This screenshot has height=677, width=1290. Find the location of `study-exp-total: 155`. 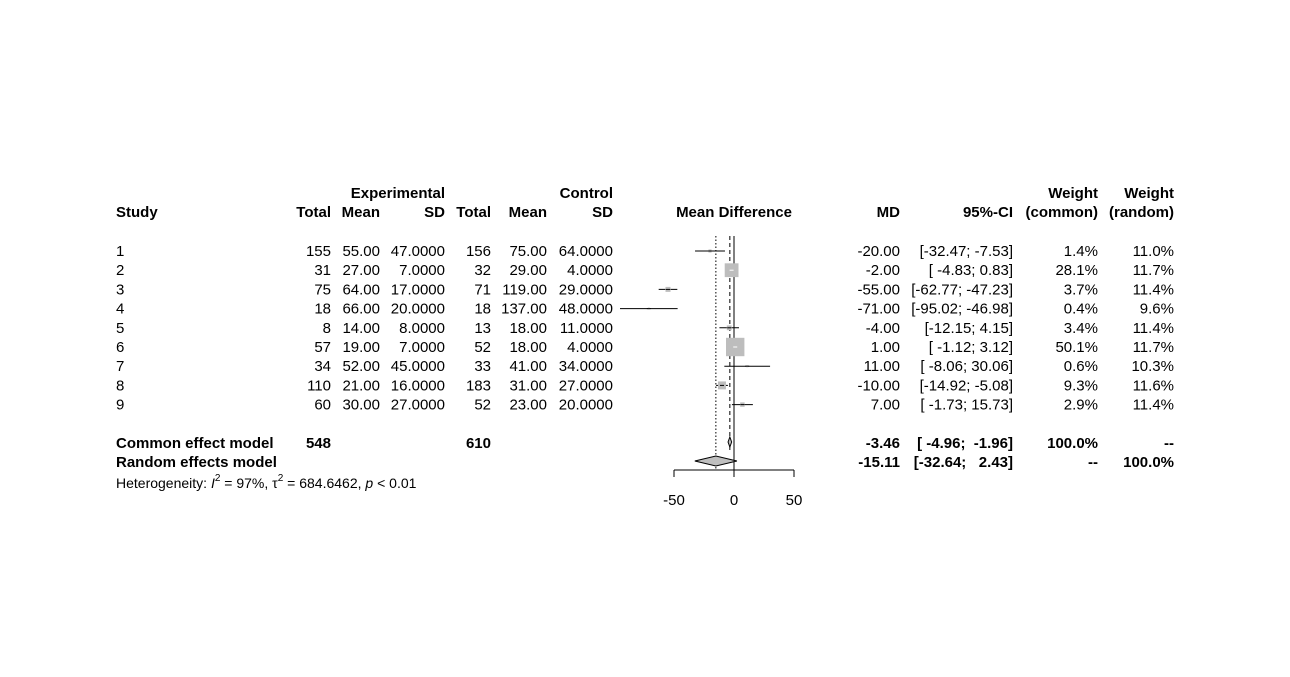

study-exp-total: 155 is located at coordinates (318, 251).